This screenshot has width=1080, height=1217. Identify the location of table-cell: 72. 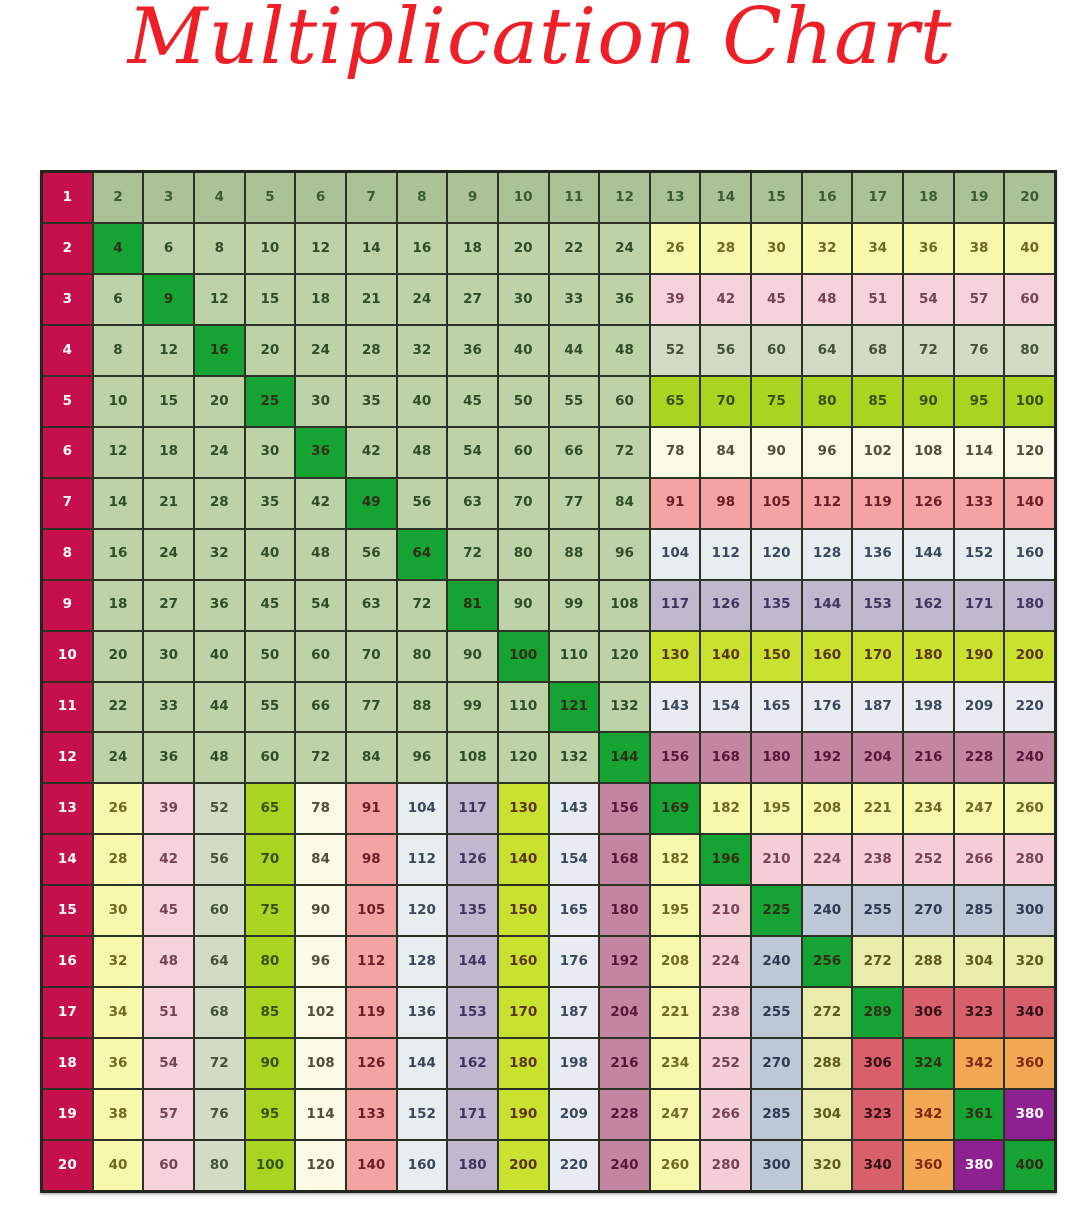
(320, 758).